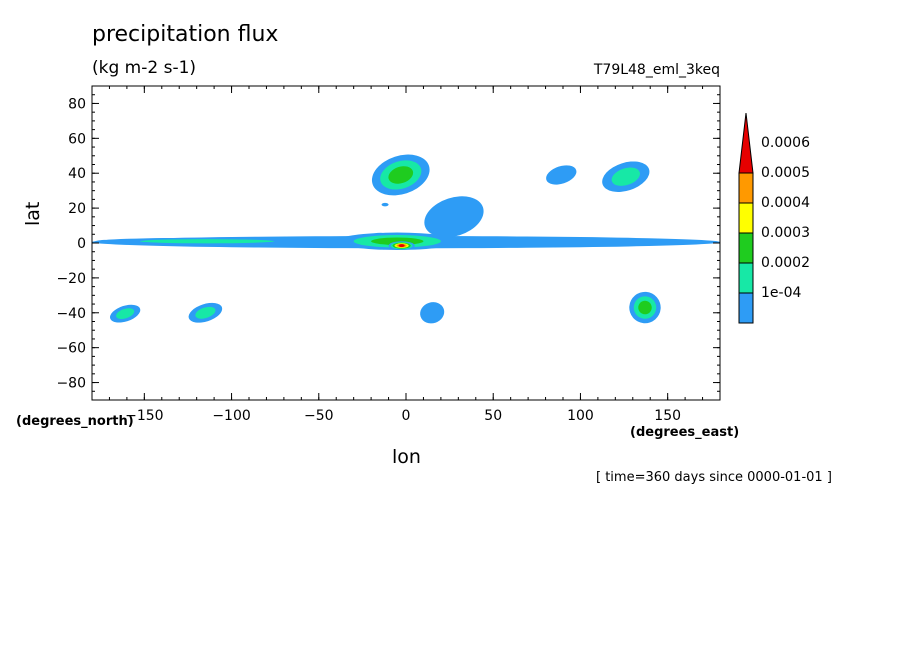 The height and width of the screenshot is (654, 904). What do you see at coordinates (319, 416) in the screenshot?
I see `x-tick-label: −50` at bounding box center [319, 416].